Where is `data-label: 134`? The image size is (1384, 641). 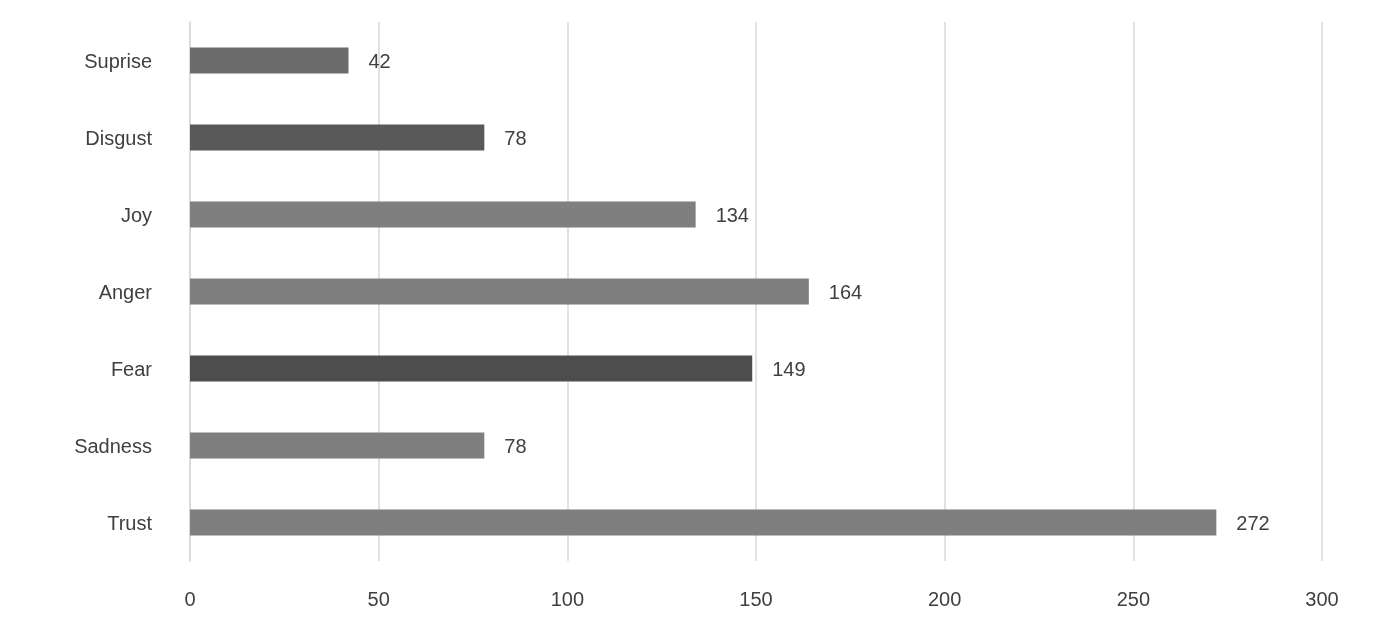 data-label: 134 is located at coordinates (732, 214).